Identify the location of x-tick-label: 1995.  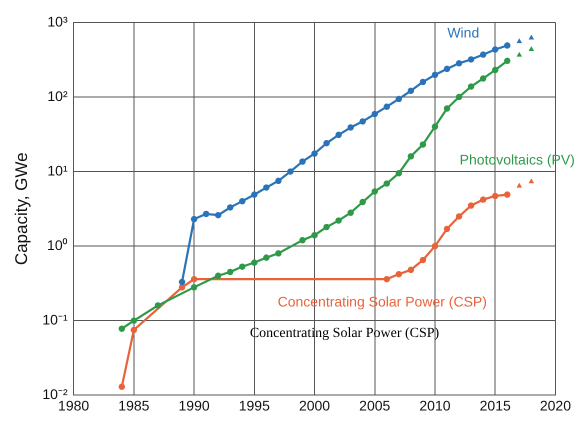
(254, 405).